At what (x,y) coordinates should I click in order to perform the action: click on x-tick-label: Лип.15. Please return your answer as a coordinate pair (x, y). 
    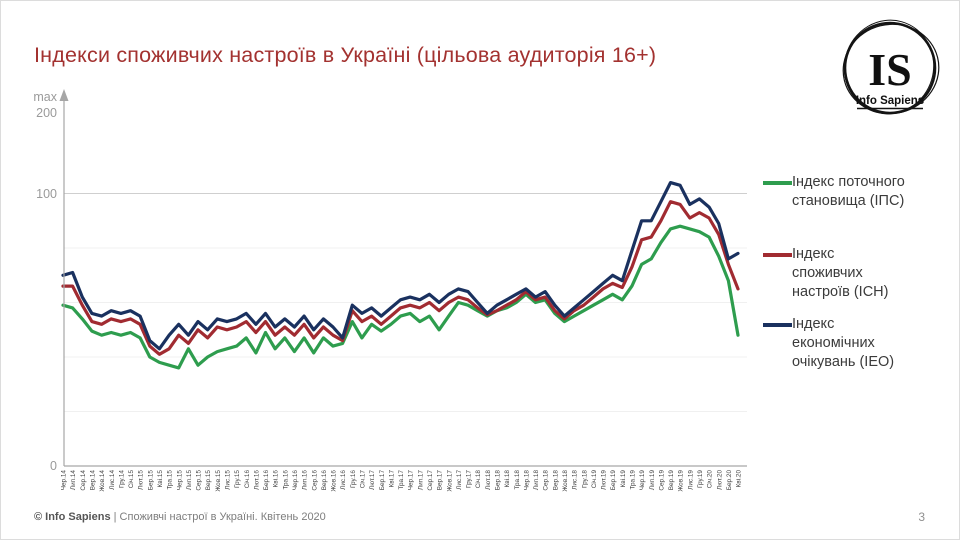
    Looking at the image, I should click on (189, 480).